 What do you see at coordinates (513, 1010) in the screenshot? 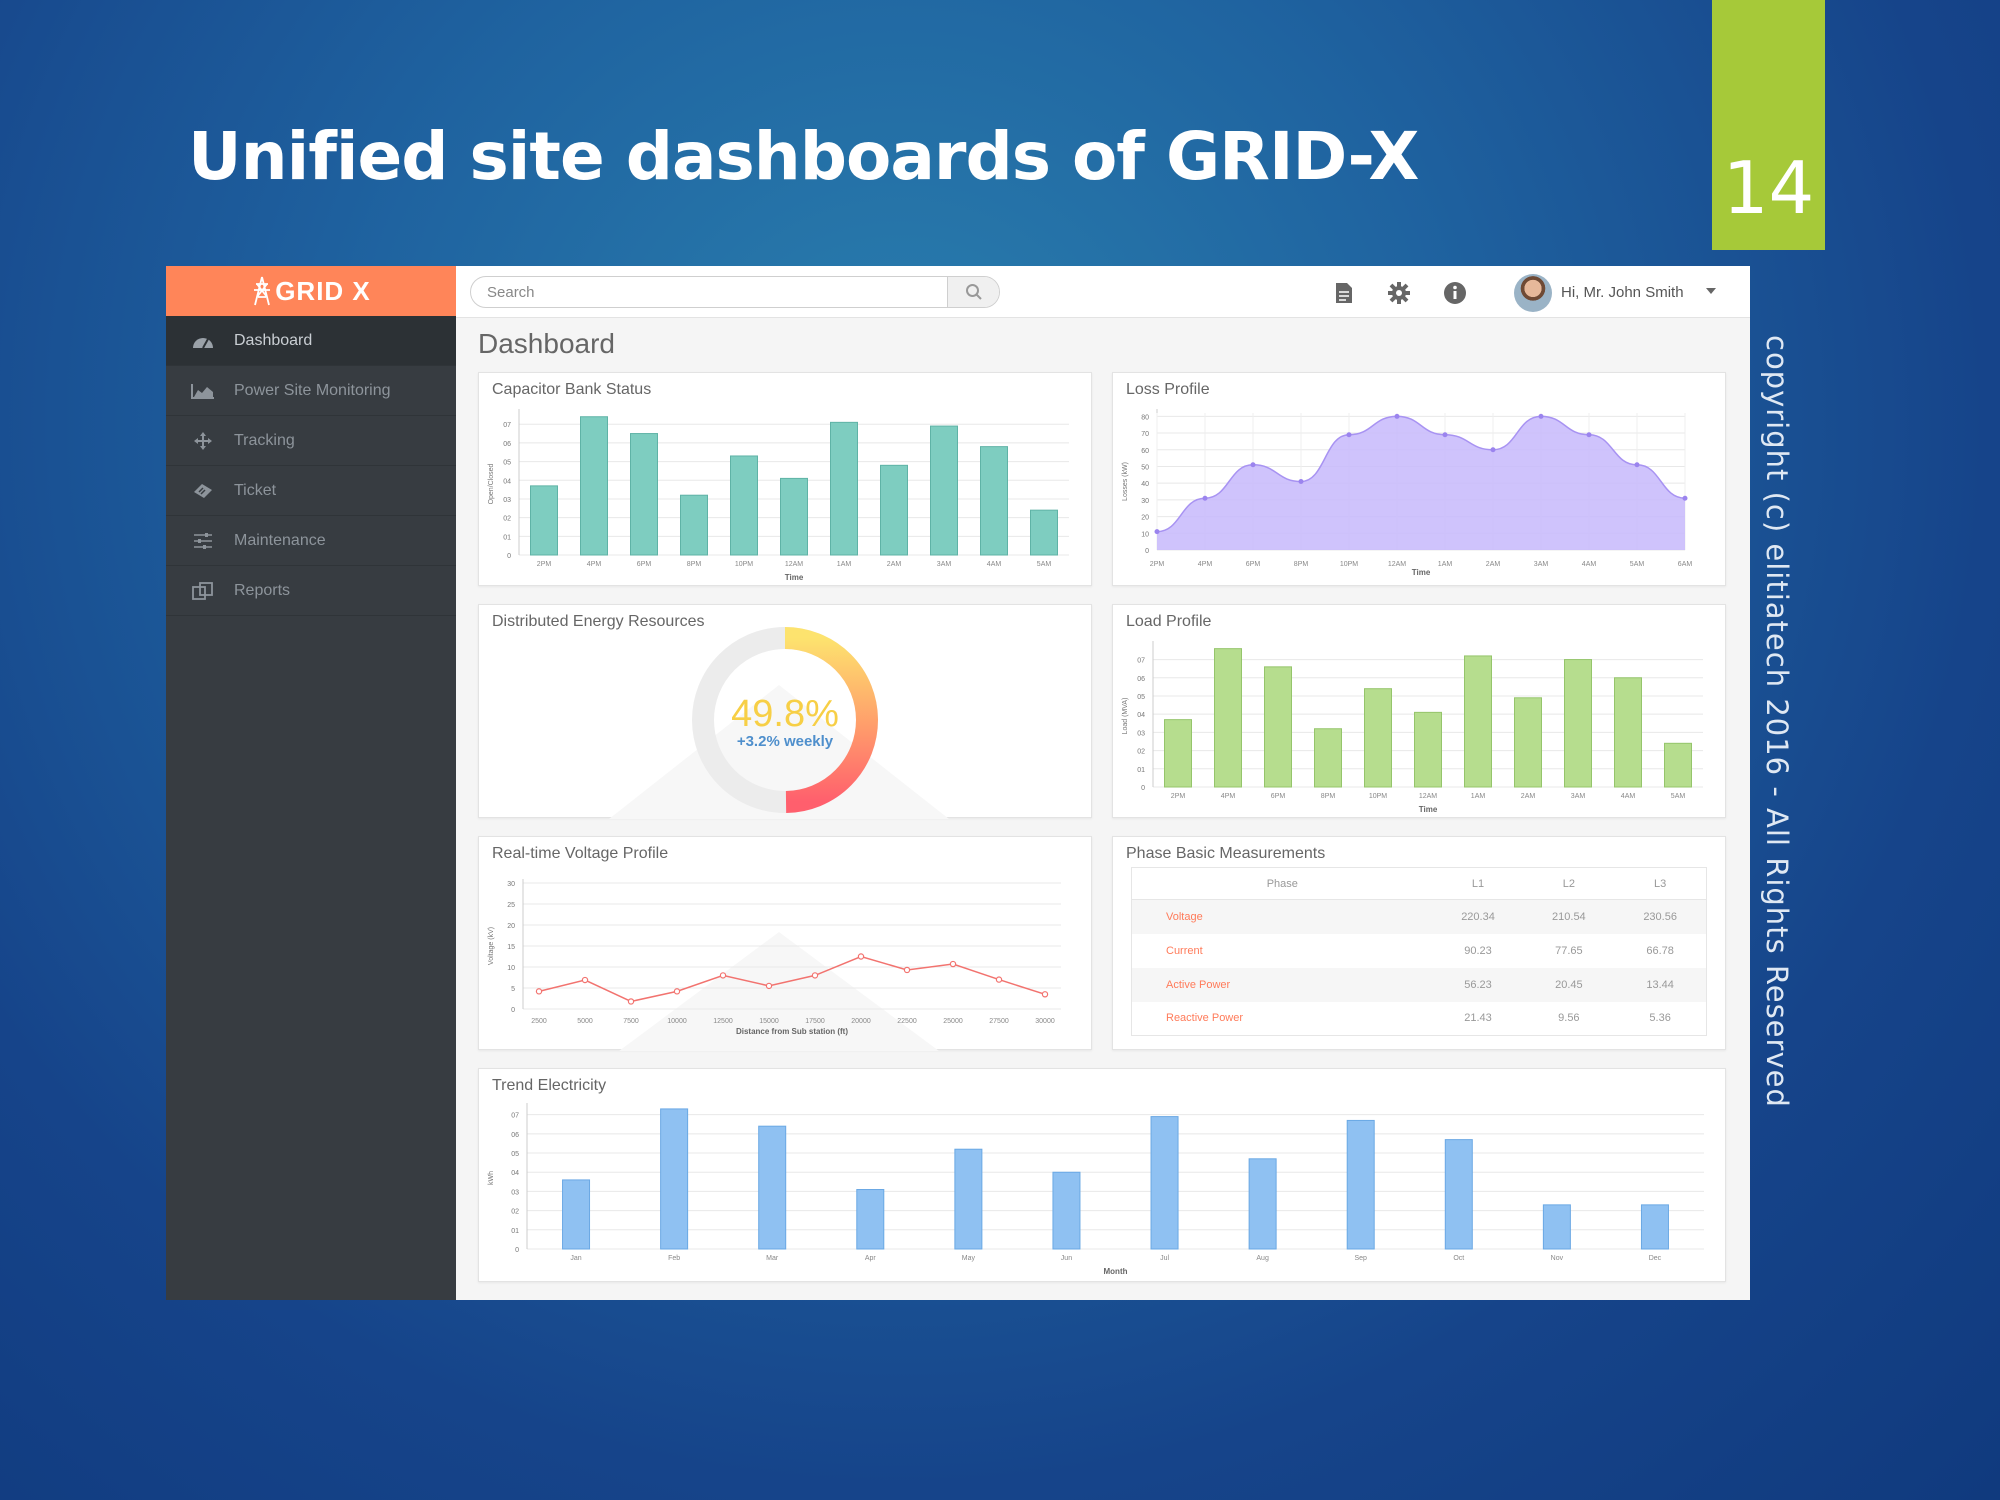
I see `y-tick-label: 0` at bounding box center [513, 1010].